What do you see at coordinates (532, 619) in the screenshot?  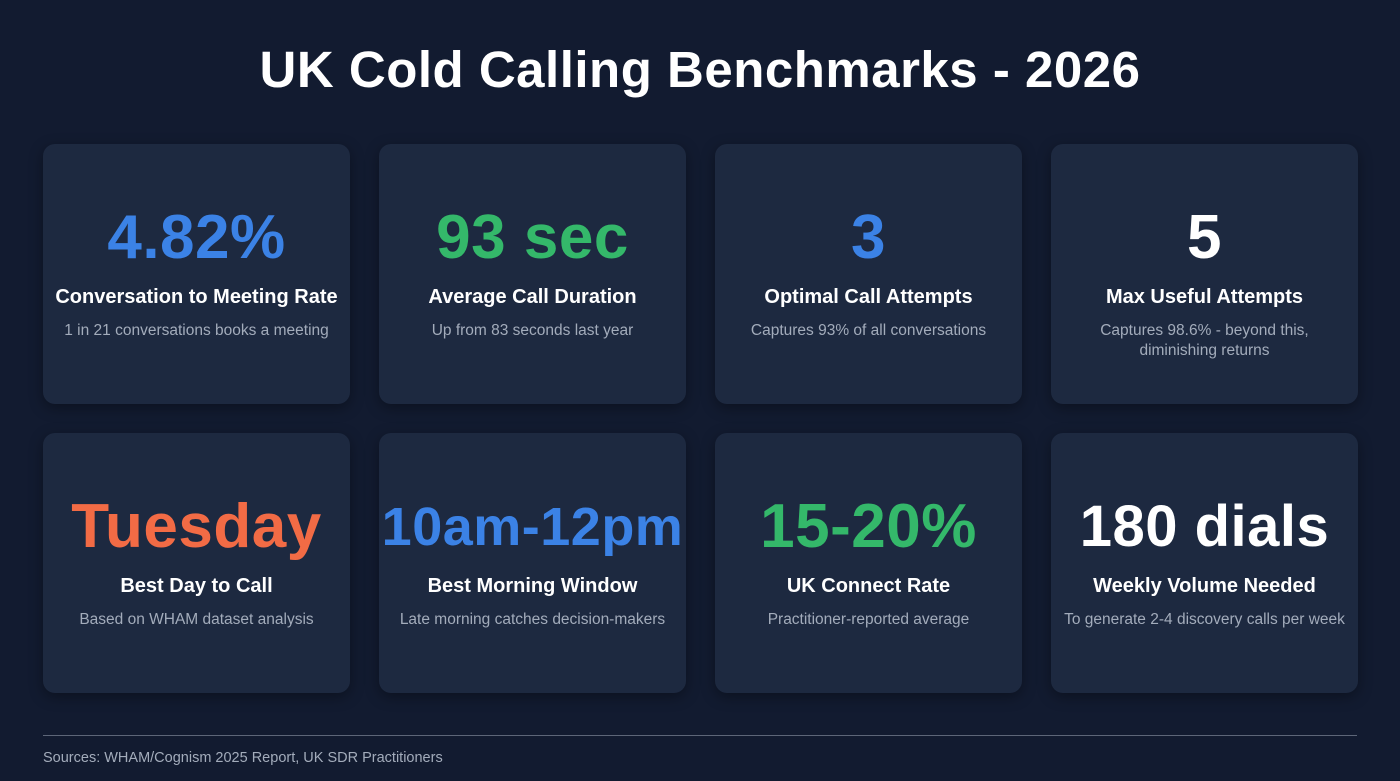 I see `card-description: Late morning catches decision-makers` at bounding box center [532, 619].